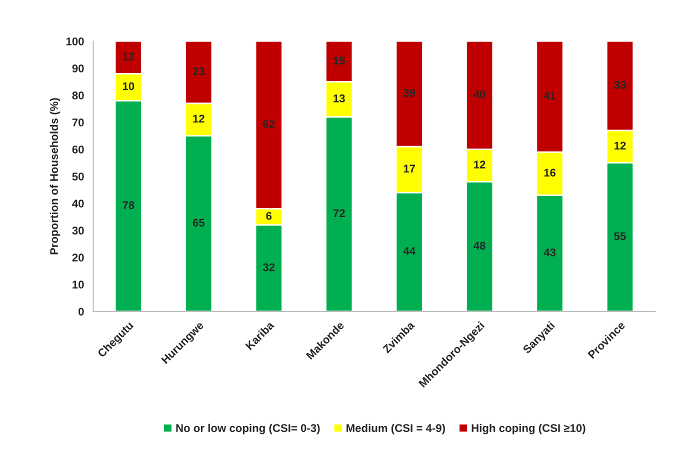 Image resolution: width=681 pixels, height=458 pixels. What do you see at coordinates (269, 216) in the screenshot?
I see `data-label: 6` at bounding box center [269, 216].